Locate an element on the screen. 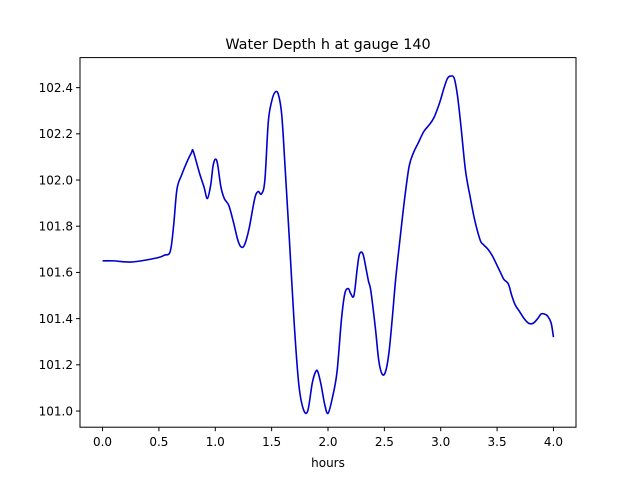 This screenshot has width=640, height=480. y-tick-label: 101.8 is located at coordinates (56, 227).